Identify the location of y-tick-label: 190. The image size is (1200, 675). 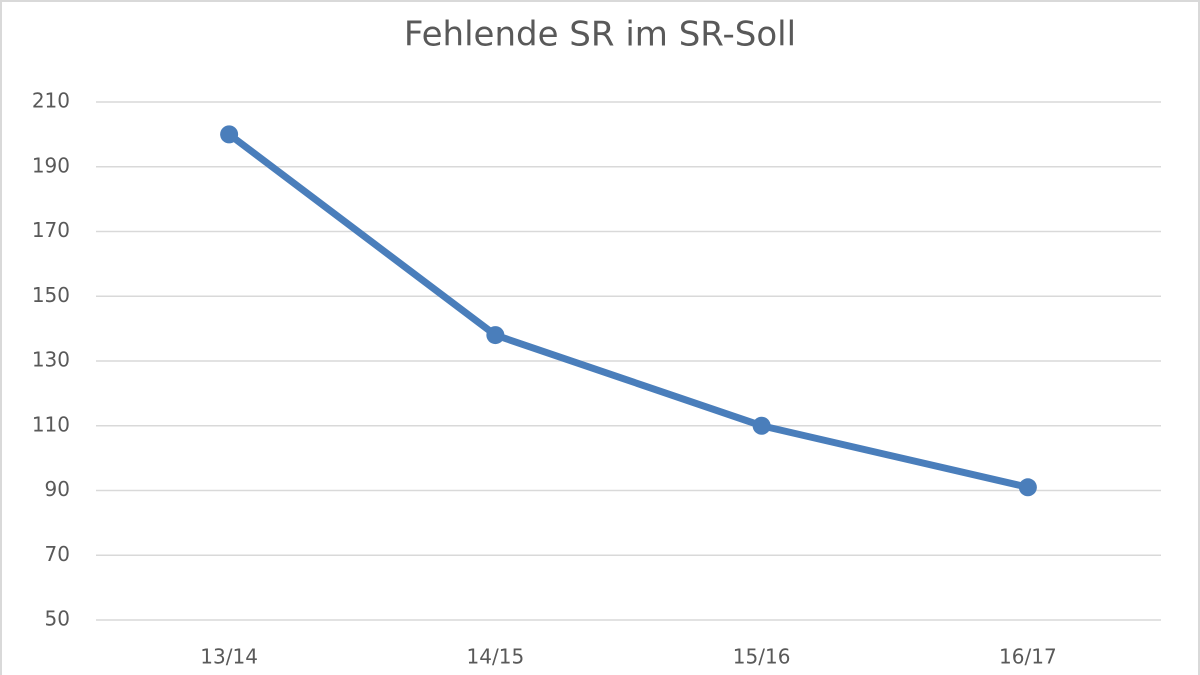
(51, 165).